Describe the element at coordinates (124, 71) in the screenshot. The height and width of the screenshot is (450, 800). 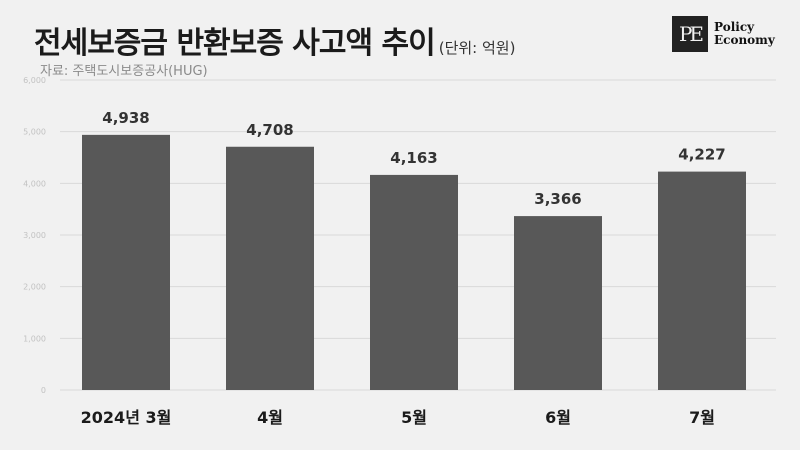
I see `source-note: 자료: 주택도시보증공사(HUG)` at that location.